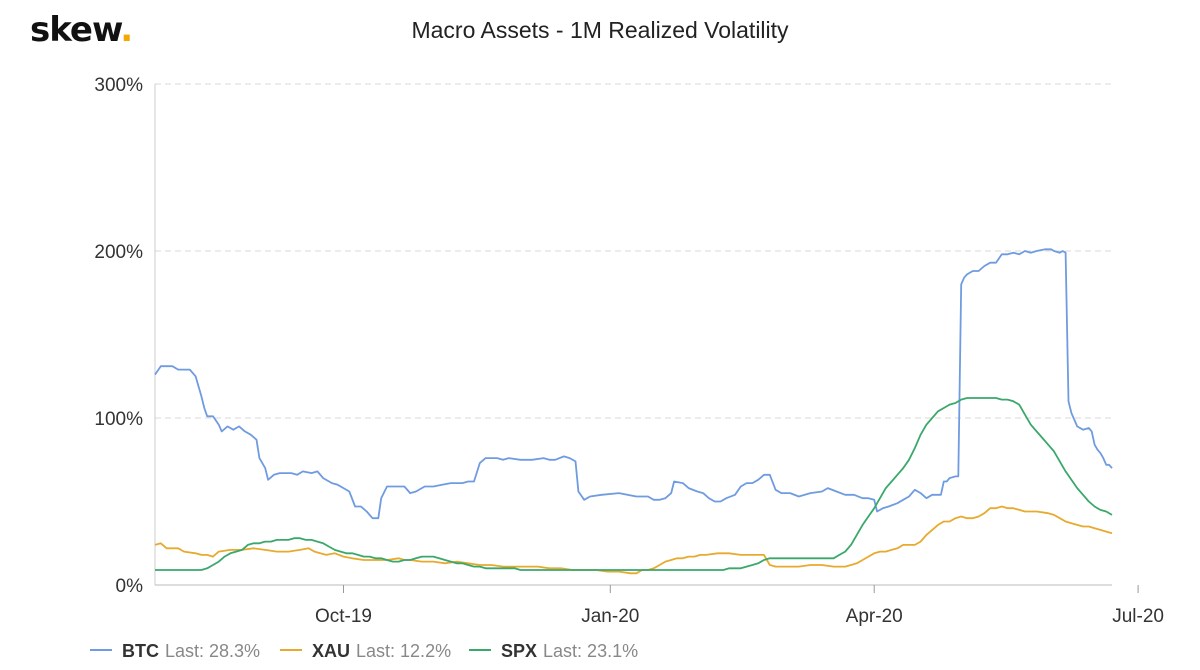 This screenshot has width=1200, height=670. What do you see at coordinates (118, 252) in the screenshot?
I see `y-tick-label: 200%` at bounding box center [118, 252].